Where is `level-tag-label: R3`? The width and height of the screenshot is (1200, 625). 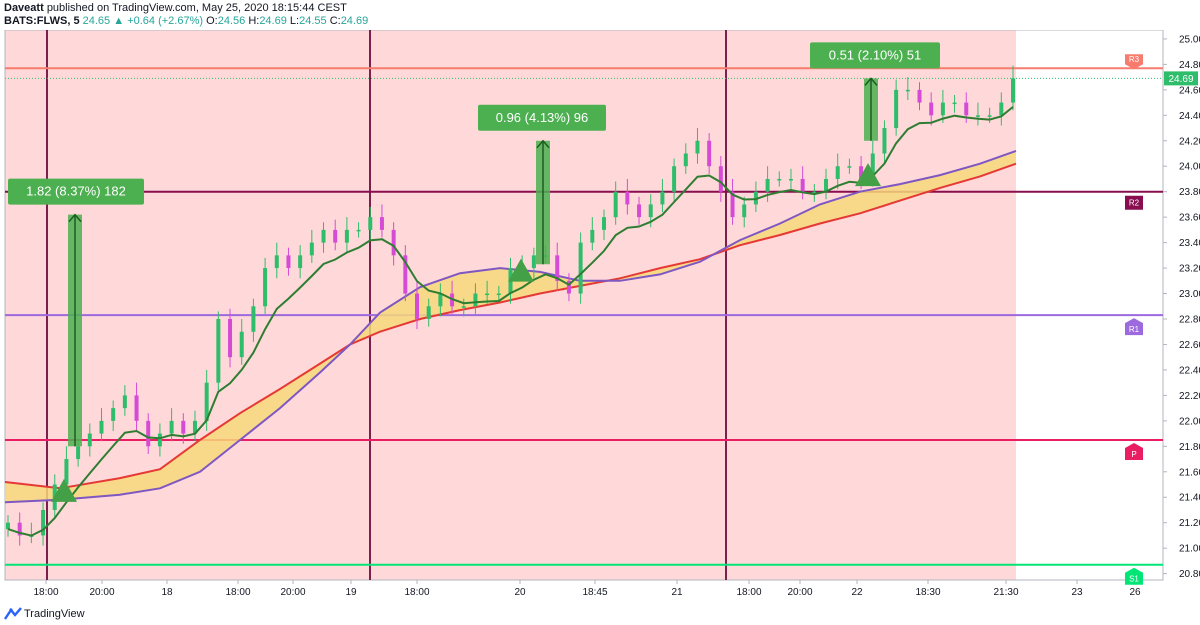
level-tag-label: R3 is located at coordinates (1134, 59).